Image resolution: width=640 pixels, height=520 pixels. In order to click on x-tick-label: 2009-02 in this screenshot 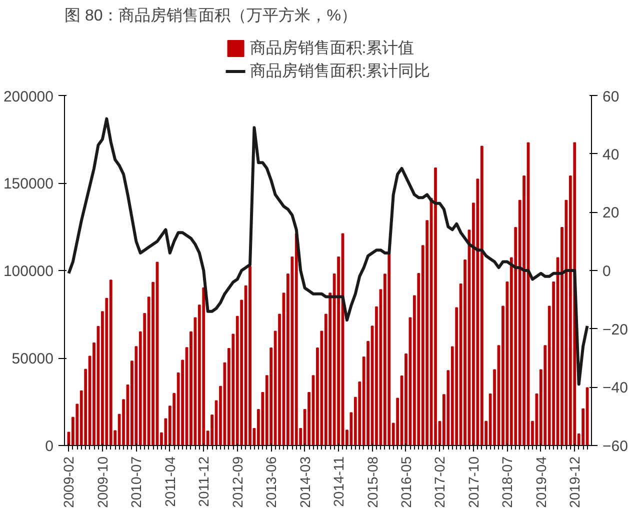, I will do `click(68, 482)`.